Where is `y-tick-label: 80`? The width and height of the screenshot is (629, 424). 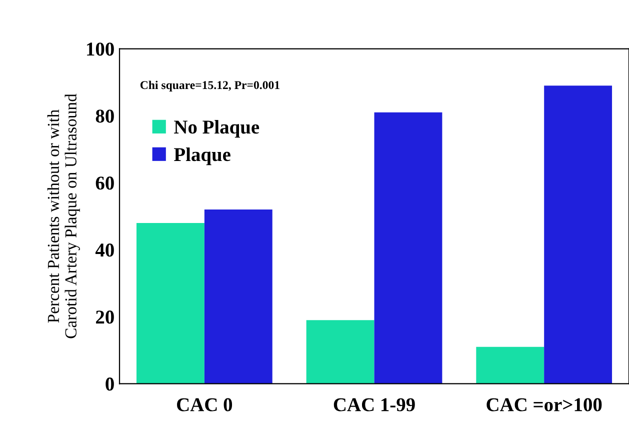
y-tick-label: 80 is located at coordinates (105, 116).